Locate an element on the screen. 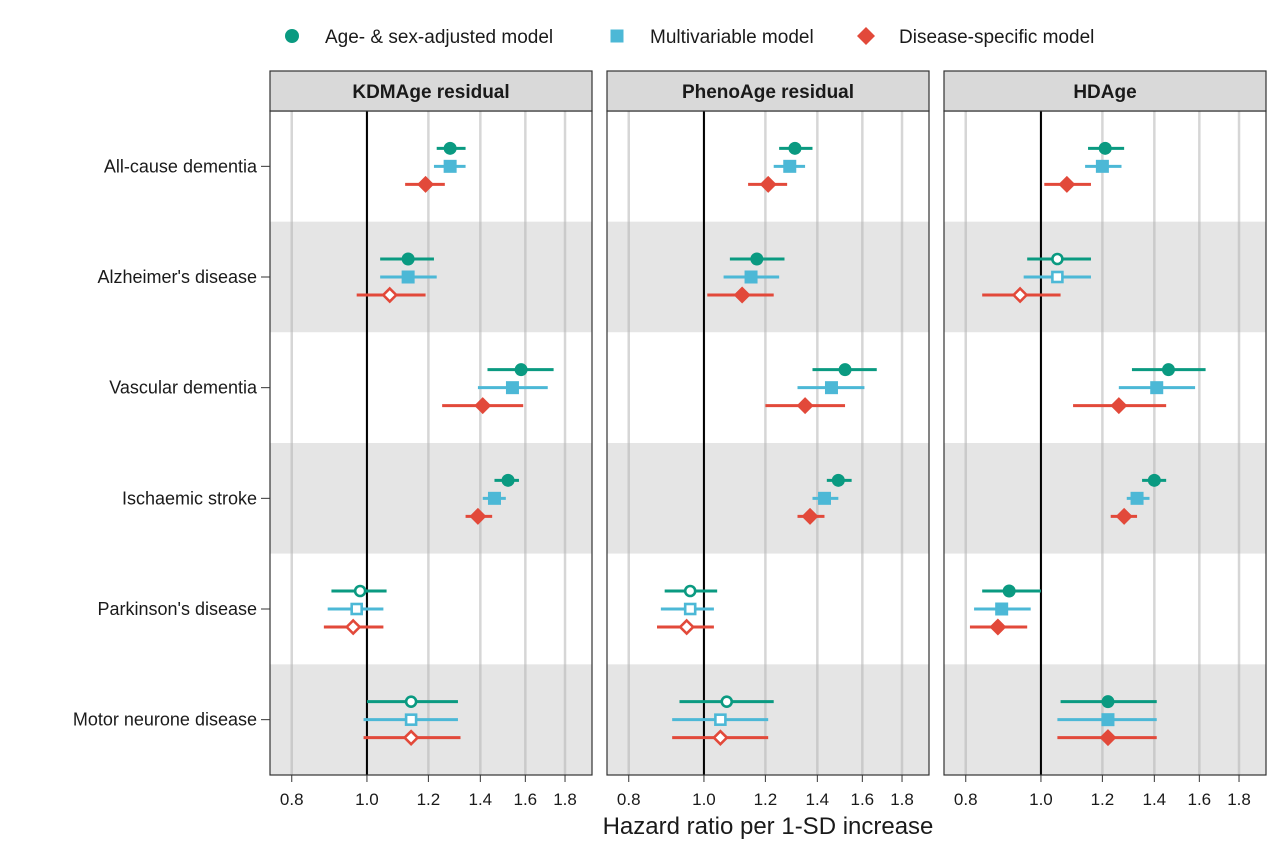 This screenshot has height=853, width=1280. category-label-vascular-dementia: Vascular dementia is located at coordinates (183, 388).